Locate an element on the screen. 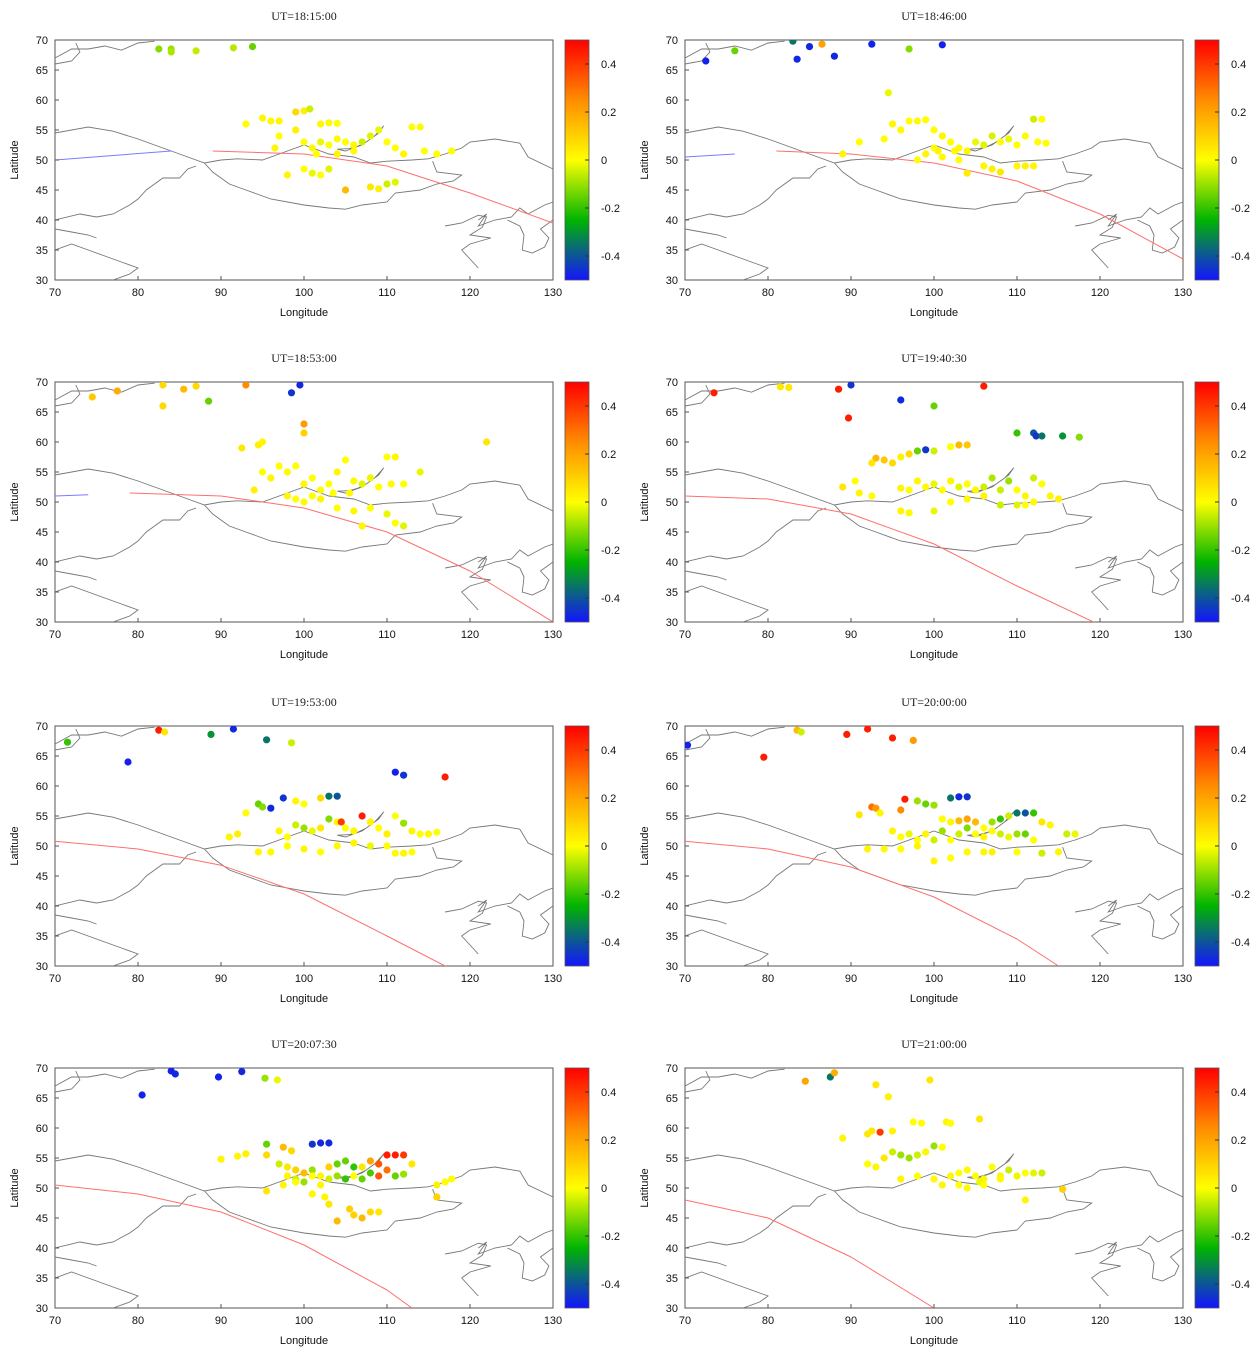  chart-title: UT=20:00:00 is located at coordinates (933, 702).